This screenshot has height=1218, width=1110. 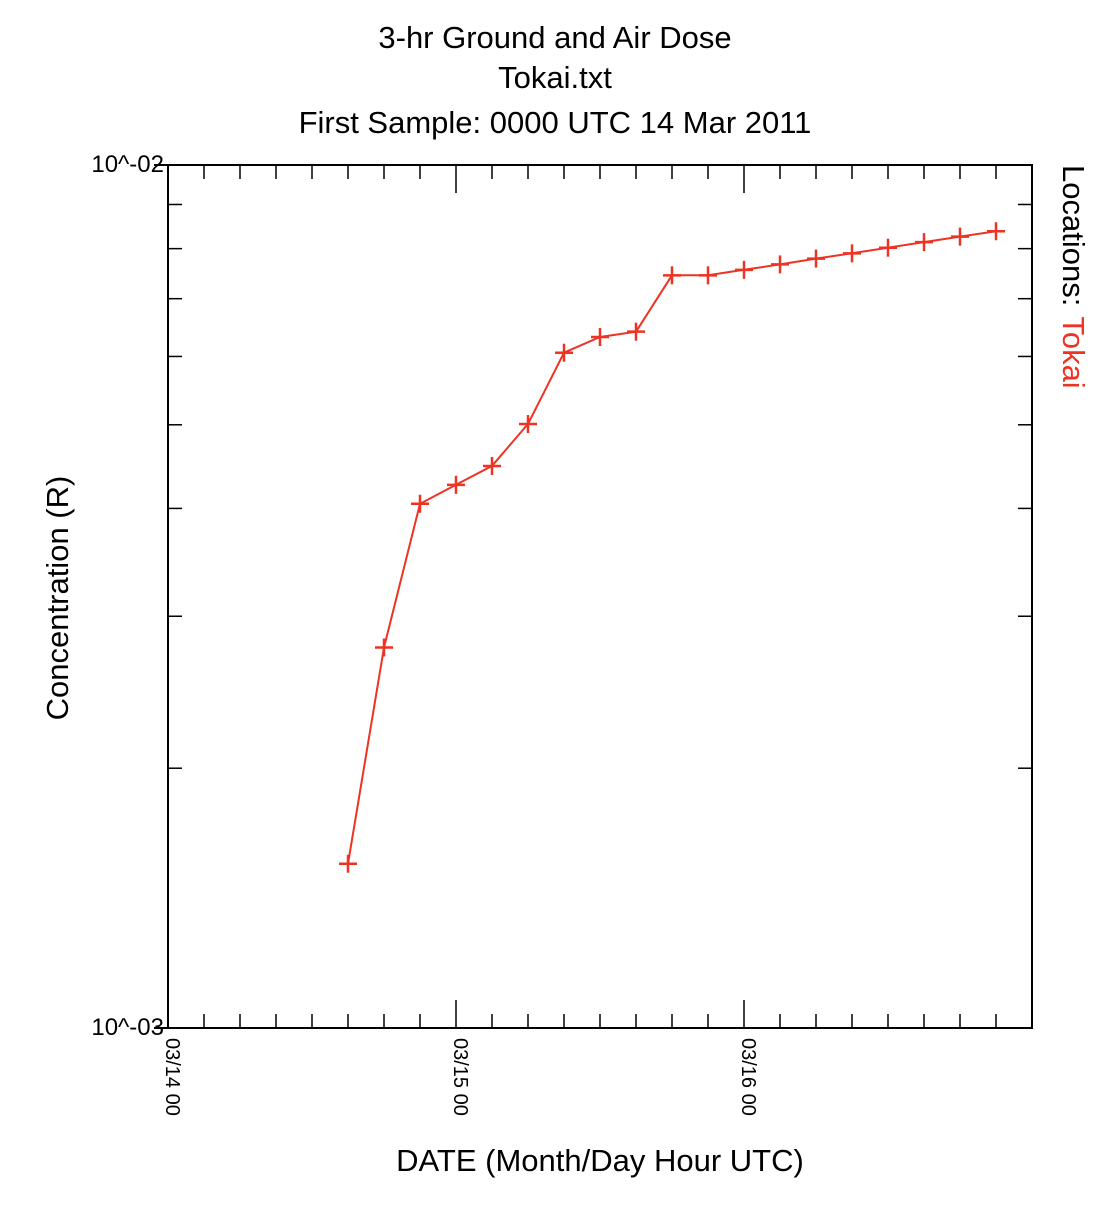 I want to click on chart-subtitle-first-sample: First Sample: 0000 UTC 14 Mar 2011, so click(x=555, y=122).